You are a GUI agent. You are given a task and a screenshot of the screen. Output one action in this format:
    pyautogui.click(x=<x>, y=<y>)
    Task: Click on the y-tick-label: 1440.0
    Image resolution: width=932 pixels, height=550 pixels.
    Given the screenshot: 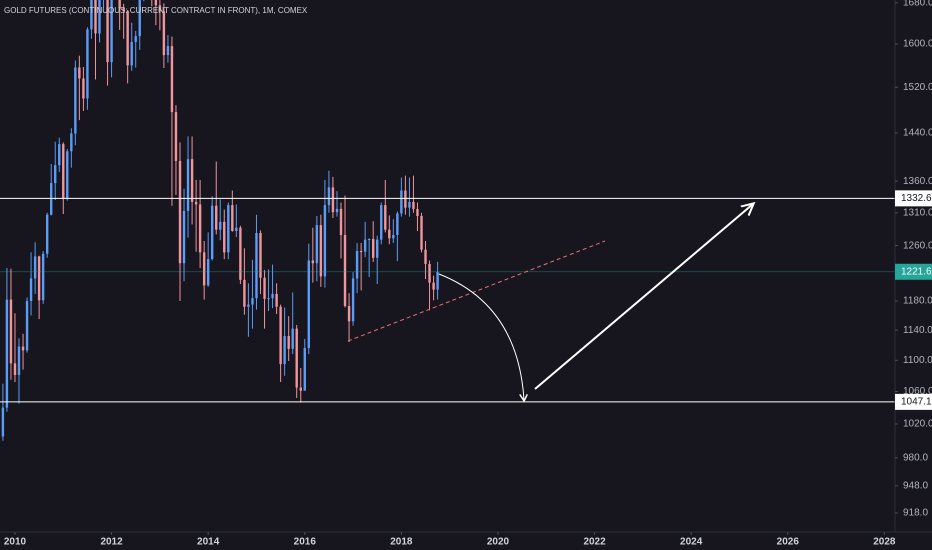 What is the action you would take?
    pyautogui.click(x=917, y=133)
    